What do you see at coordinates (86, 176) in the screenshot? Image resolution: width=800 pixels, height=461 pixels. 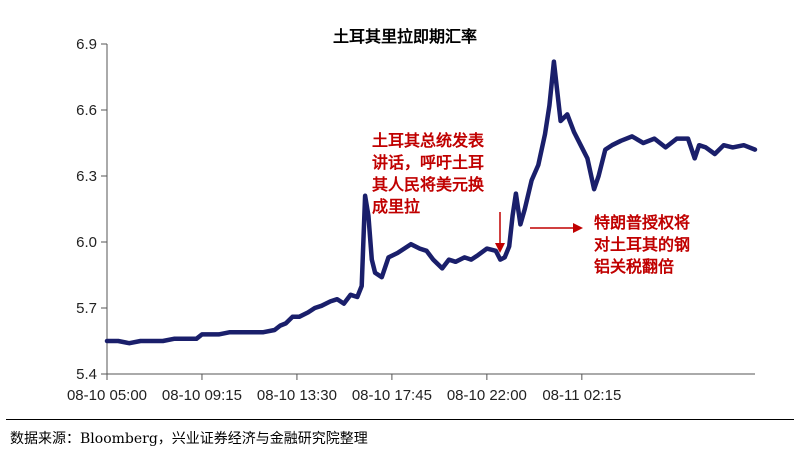 I see `y-tick-label: 6.3` at bounding box center [86, 176].